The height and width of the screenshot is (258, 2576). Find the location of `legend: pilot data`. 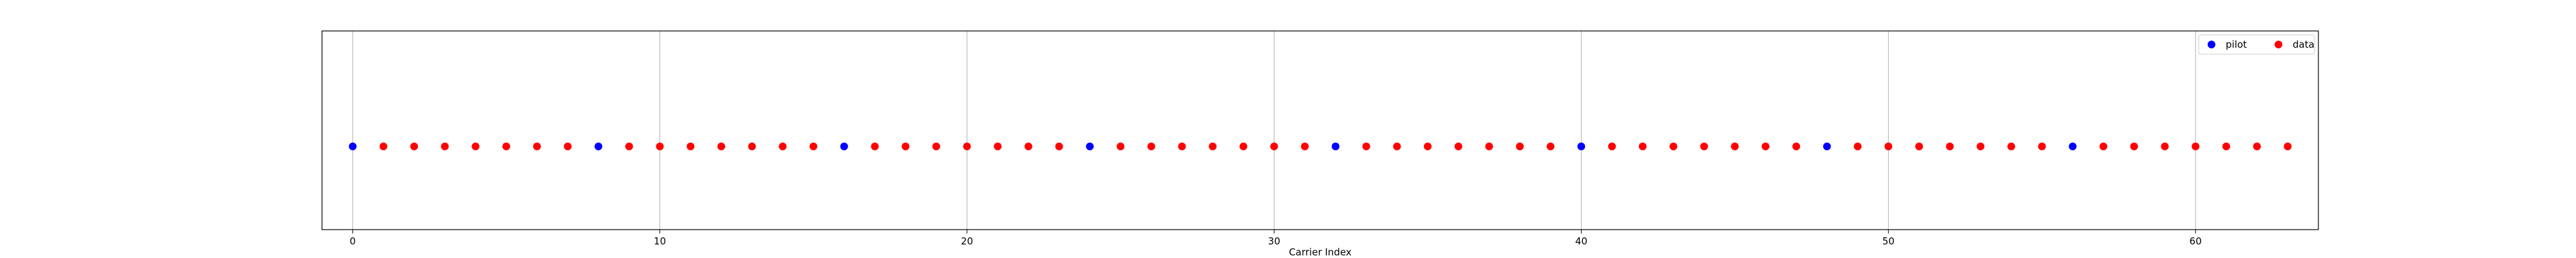

legend: pilot data is located at coordinates (2256, 44).